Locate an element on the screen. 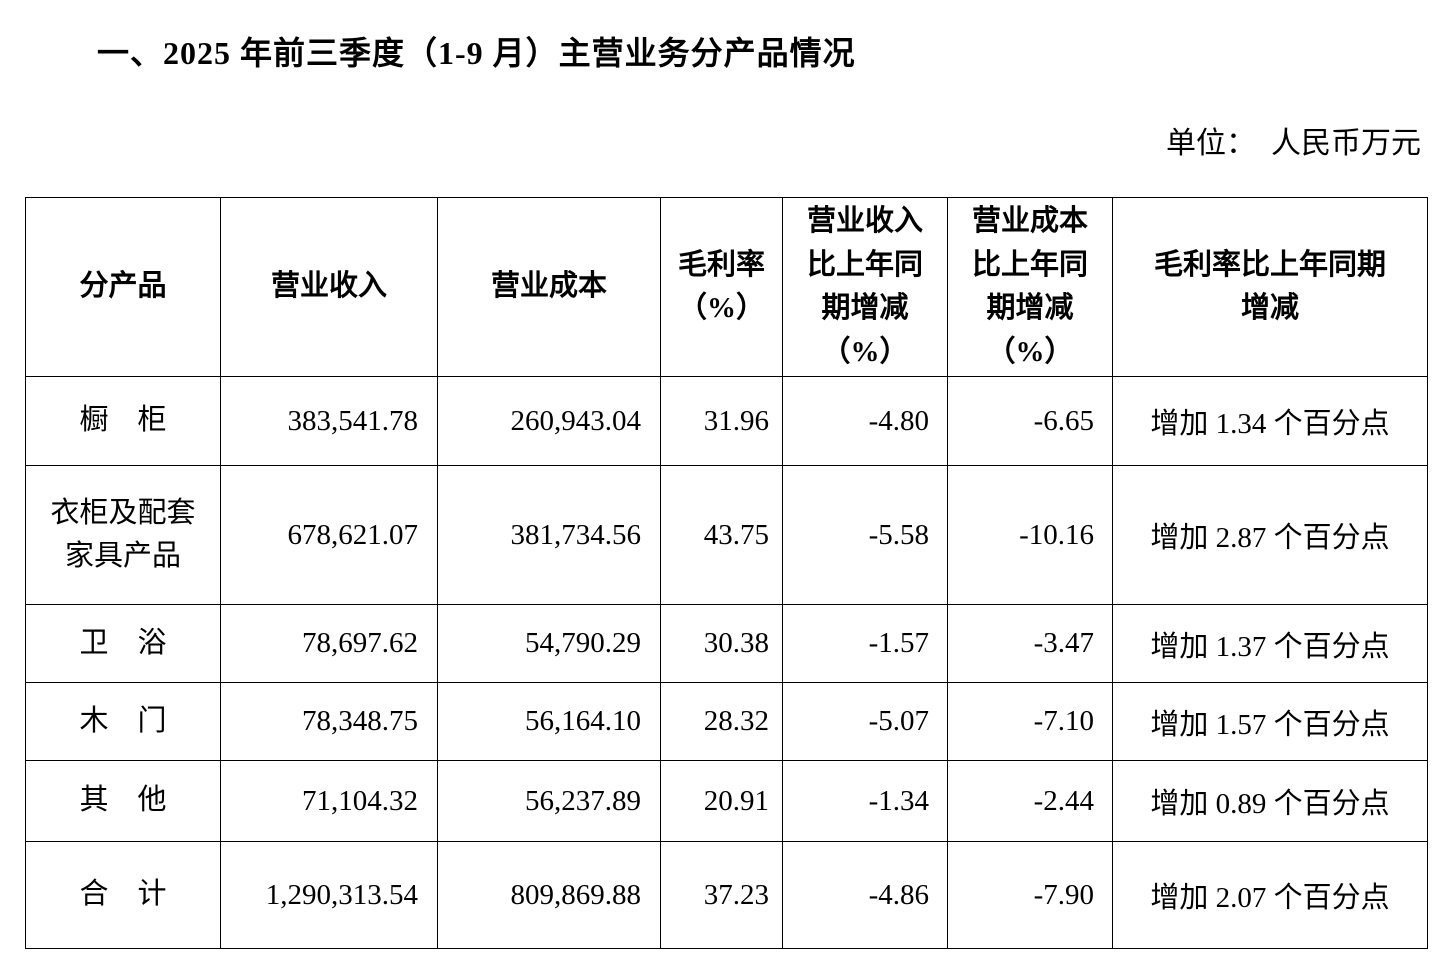 This screenshot has width=1442, height=968. header-revenue: 营业收入 is located at coordinates (329, 287).